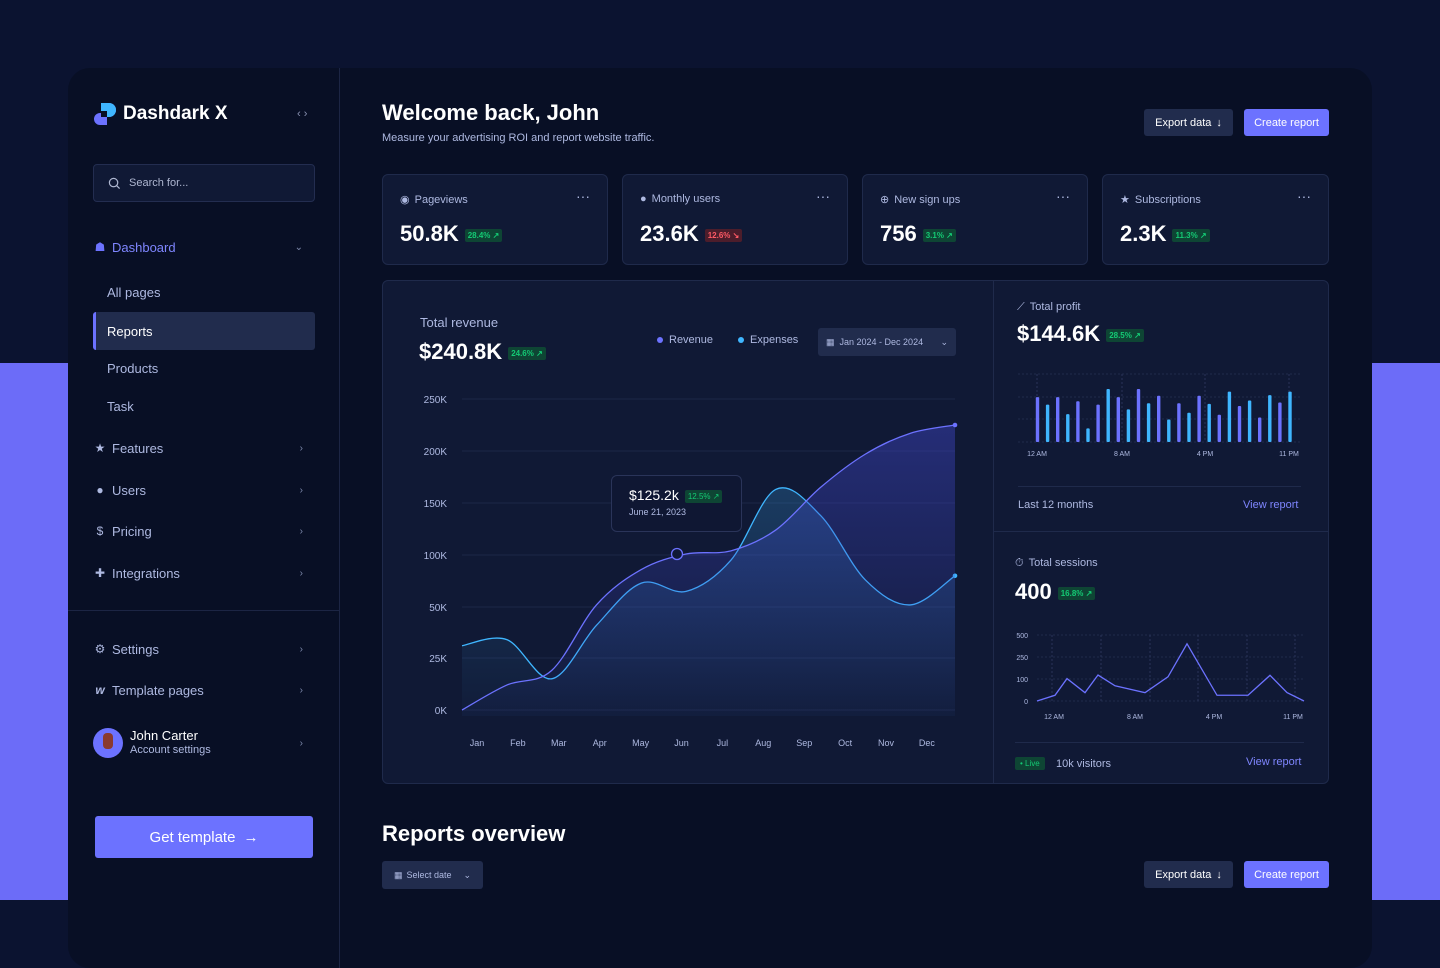  What do you see at coordinates (527, 353) in the screenshot?
I see `change-badge: 24.6% ↗` at bounding box center [527, 353].